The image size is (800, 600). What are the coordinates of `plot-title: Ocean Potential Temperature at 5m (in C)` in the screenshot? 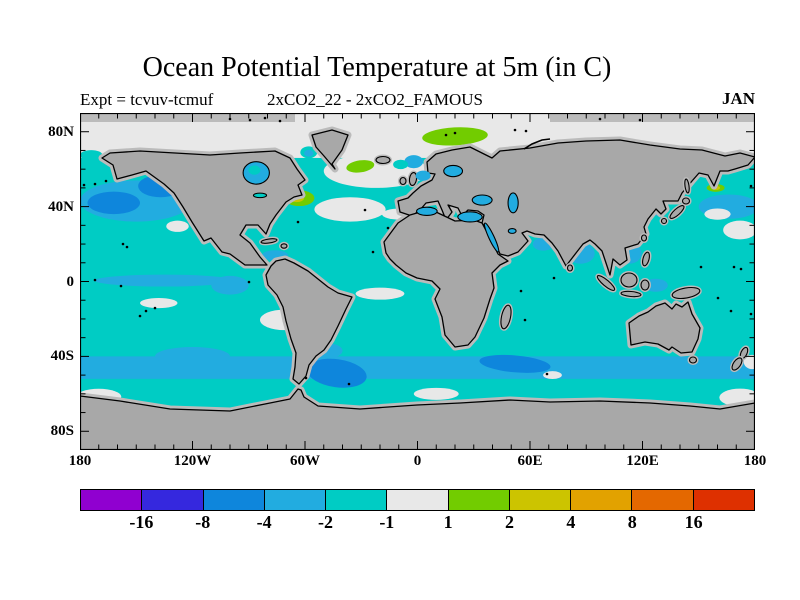 It's located at (377, 67).